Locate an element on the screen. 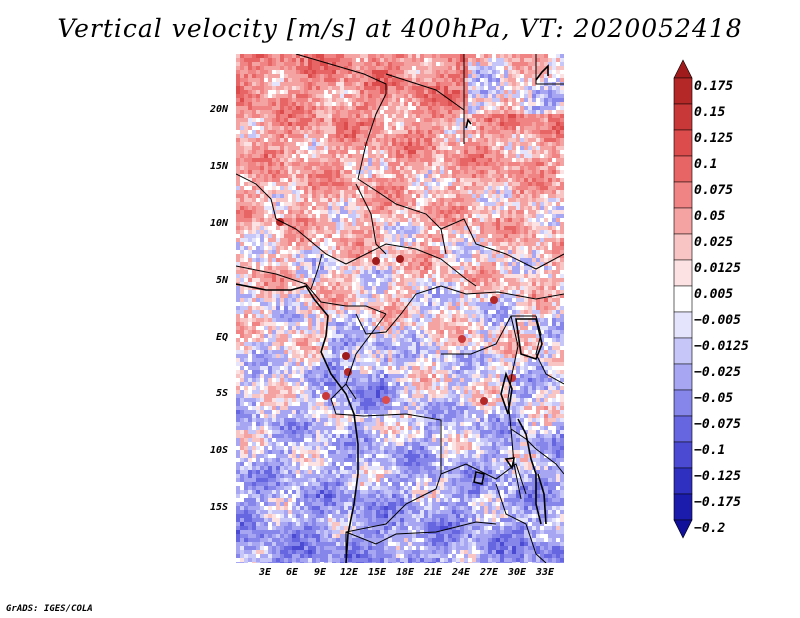 The image size is (800, 618). colorbar-label: −0.025 is located at coordinates (717, 372).